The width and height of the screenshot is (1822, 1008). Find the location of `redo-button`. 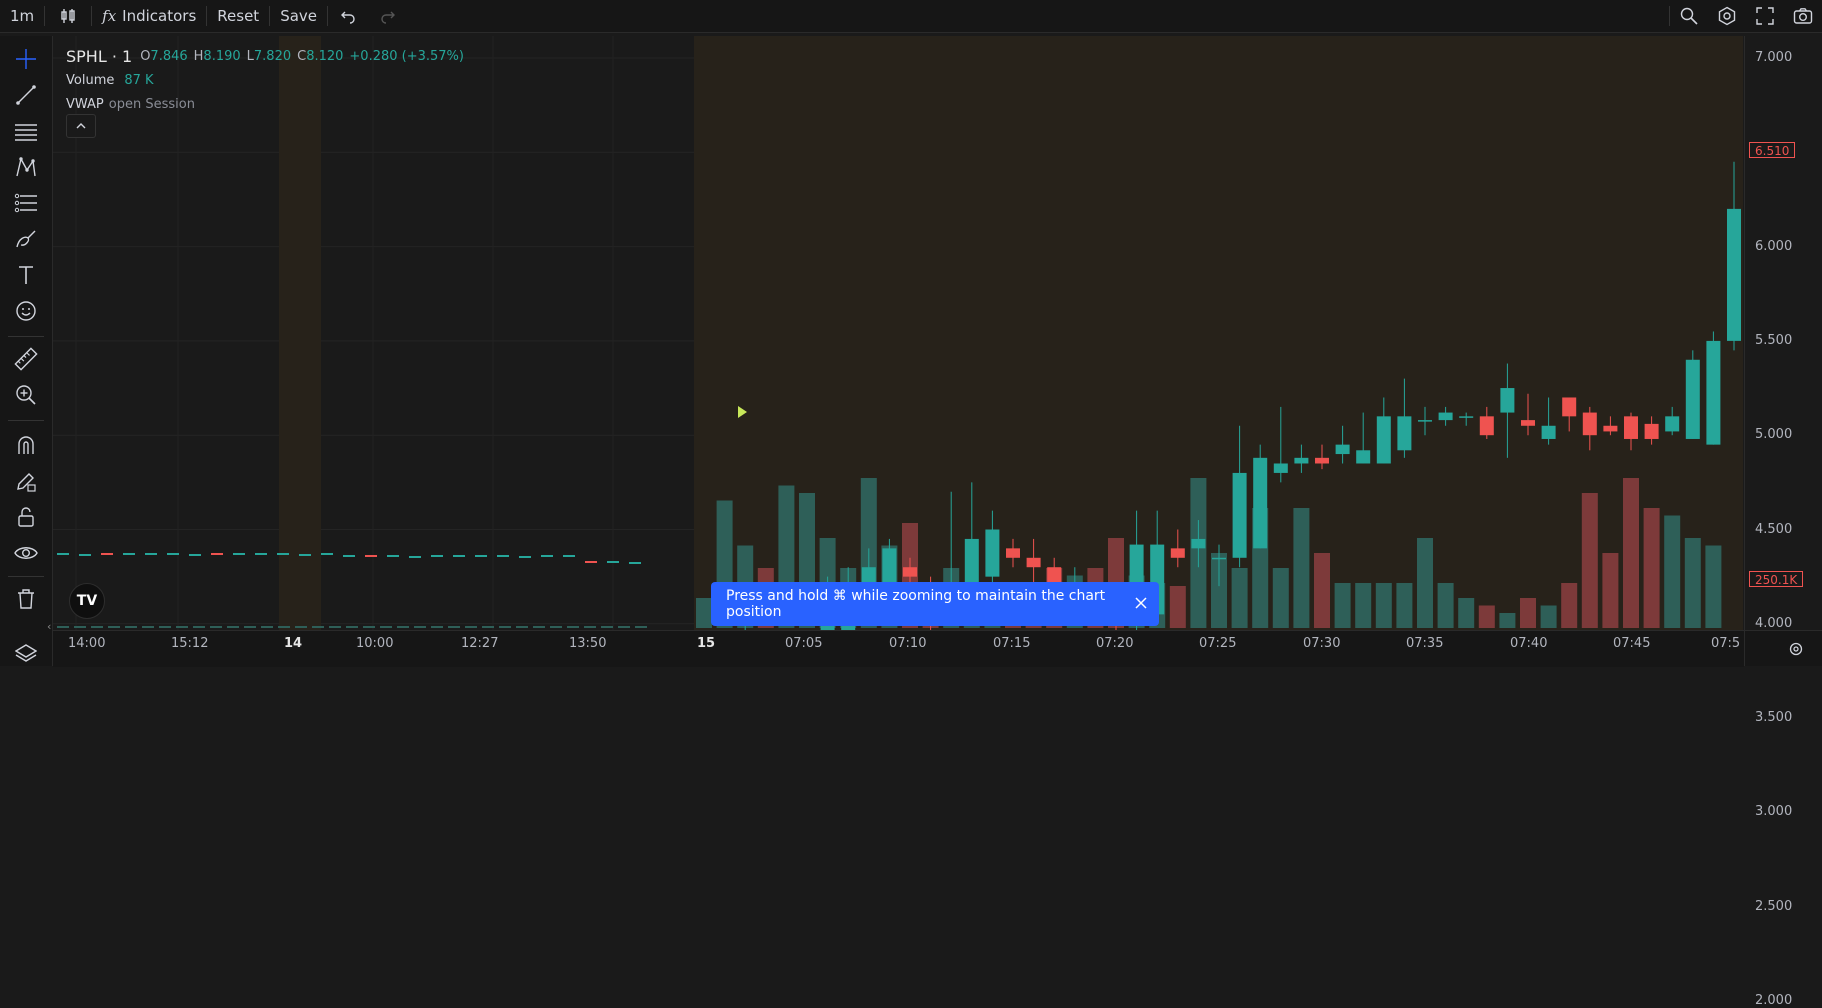

redo-button is located at coordinates (388, 16).